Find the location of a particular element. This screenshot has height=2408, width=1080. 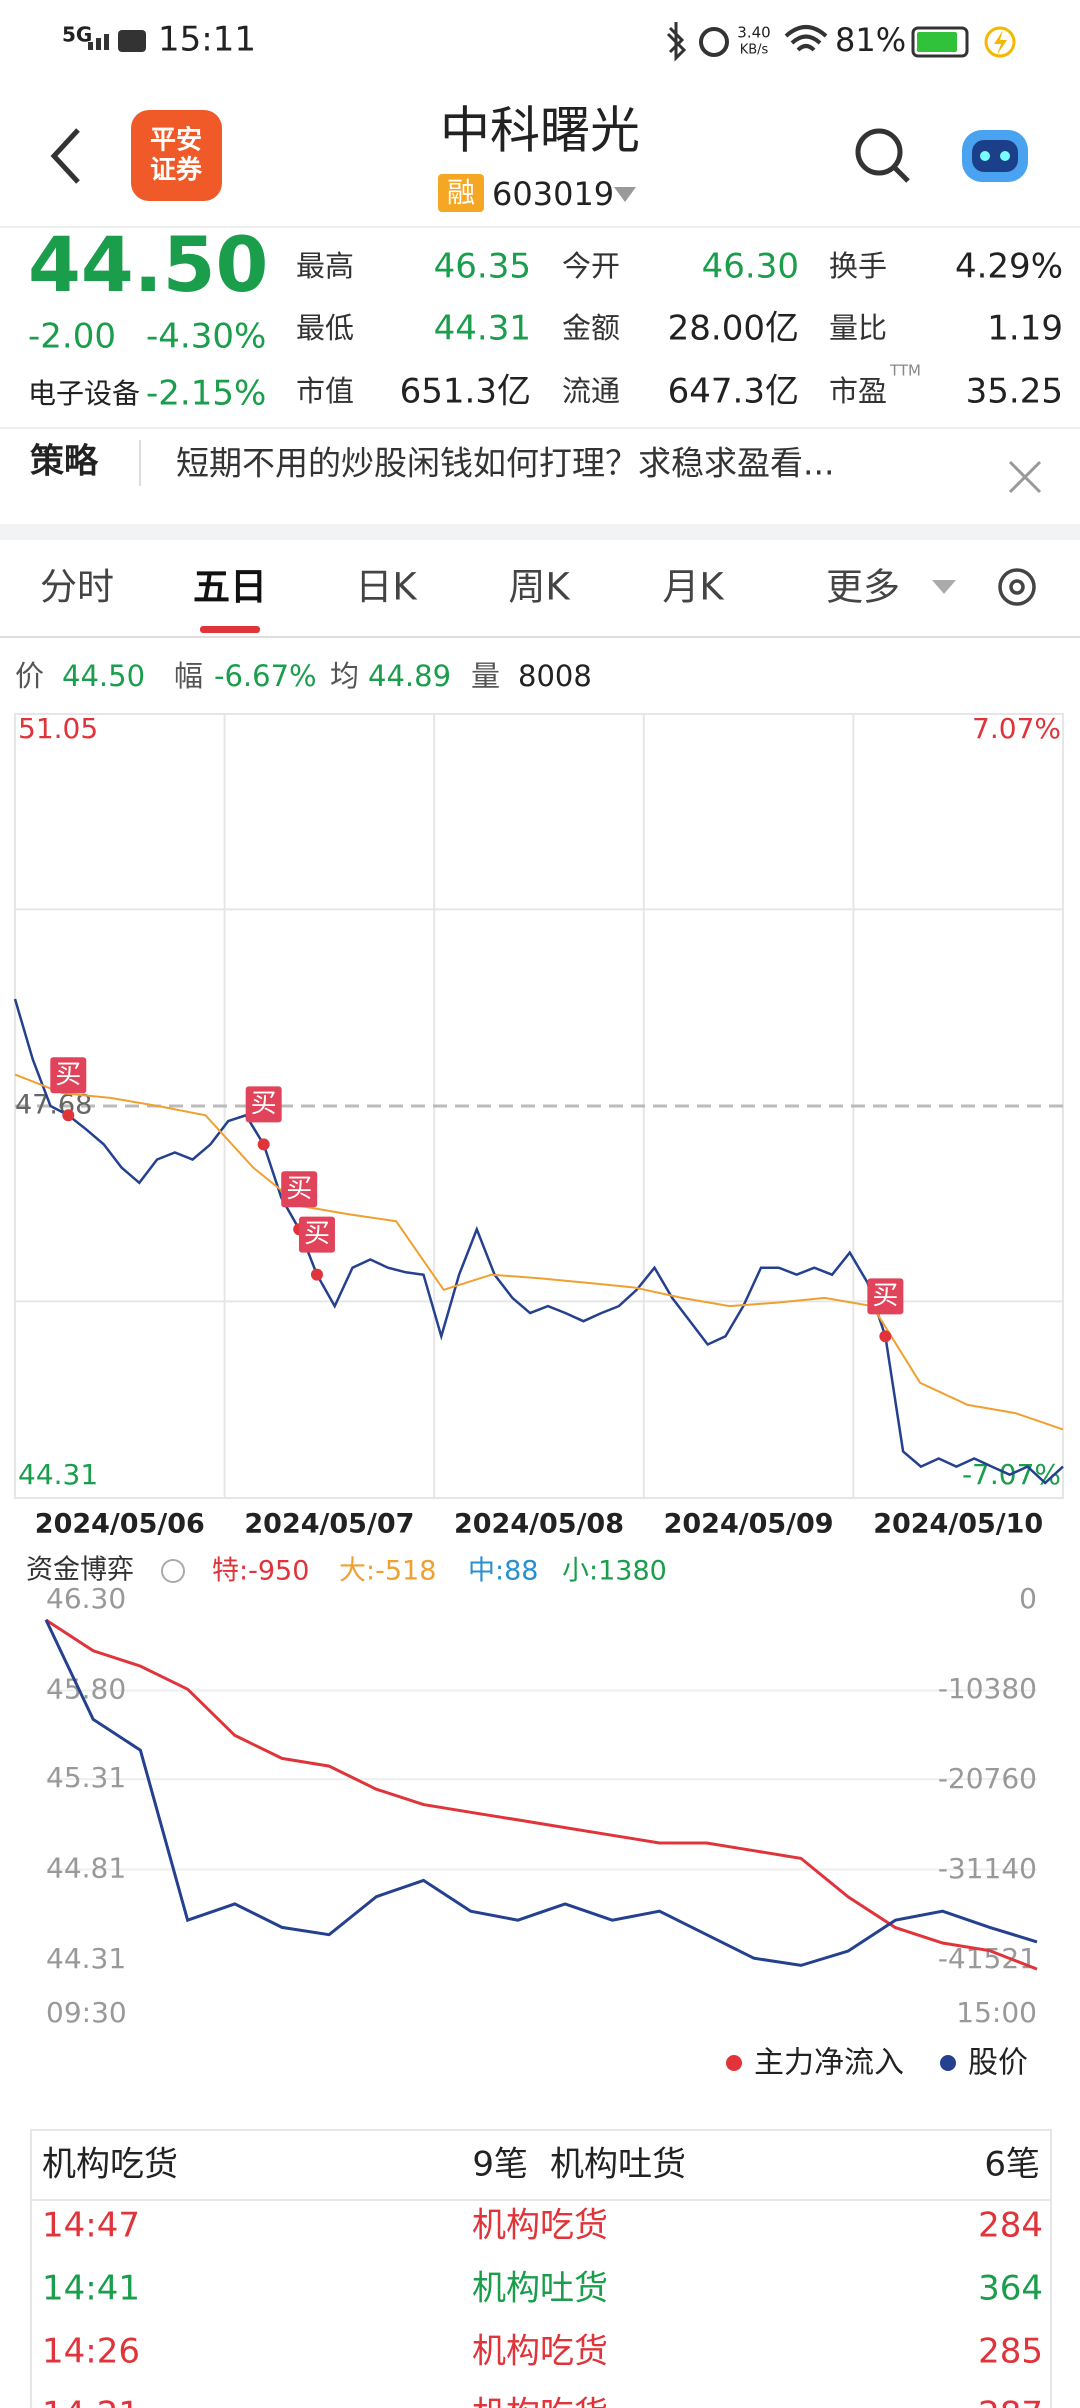

tab: 分时 is located at coordinates (77, 587).